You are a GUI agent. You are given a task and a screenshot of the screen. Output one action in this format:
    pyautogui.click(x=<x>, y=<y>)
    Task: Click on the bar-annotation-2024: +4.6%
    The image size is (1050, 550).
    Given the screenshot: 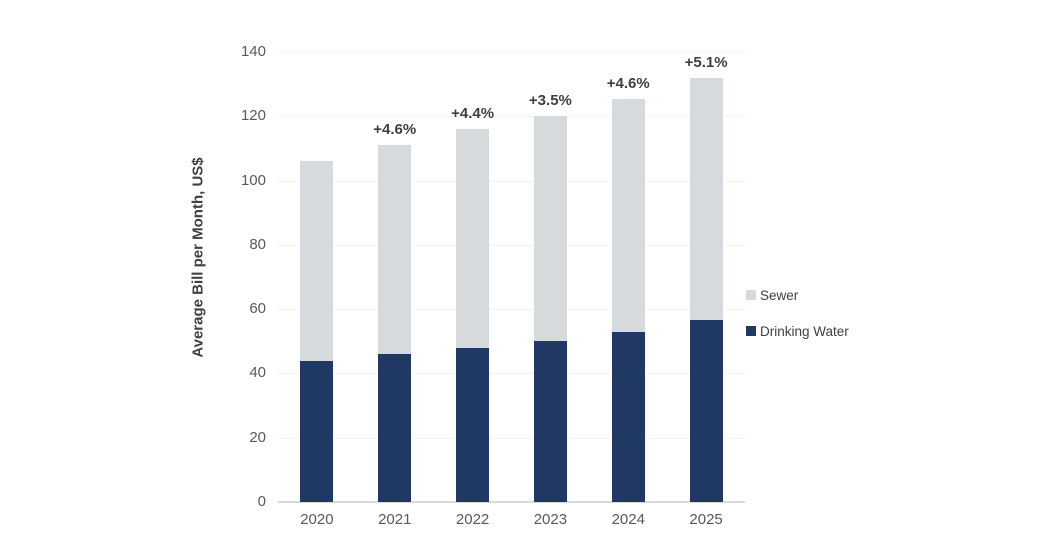 What is the action you would take?
    pyautogui.click(x=628, y=83)
    